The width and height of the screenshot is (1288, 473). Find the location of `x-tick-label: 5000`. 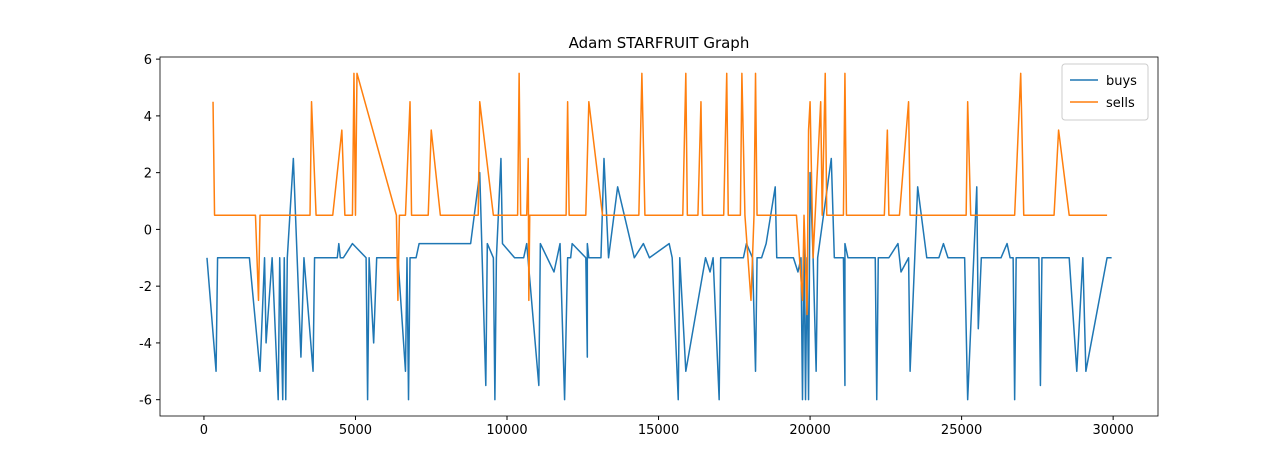

x-tick-label: 5000 is located at coordinates (355, 430).